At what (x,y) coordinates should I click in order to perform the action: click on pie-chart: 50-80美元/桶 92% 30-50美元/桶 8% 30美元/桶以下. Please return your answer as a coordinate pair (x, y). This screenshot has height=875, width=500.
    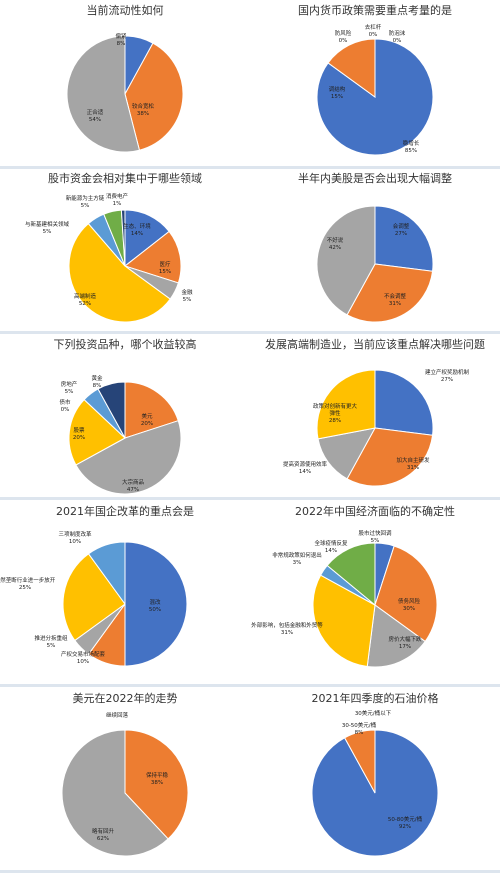
    Looking at the image, I should click on (375, 783).